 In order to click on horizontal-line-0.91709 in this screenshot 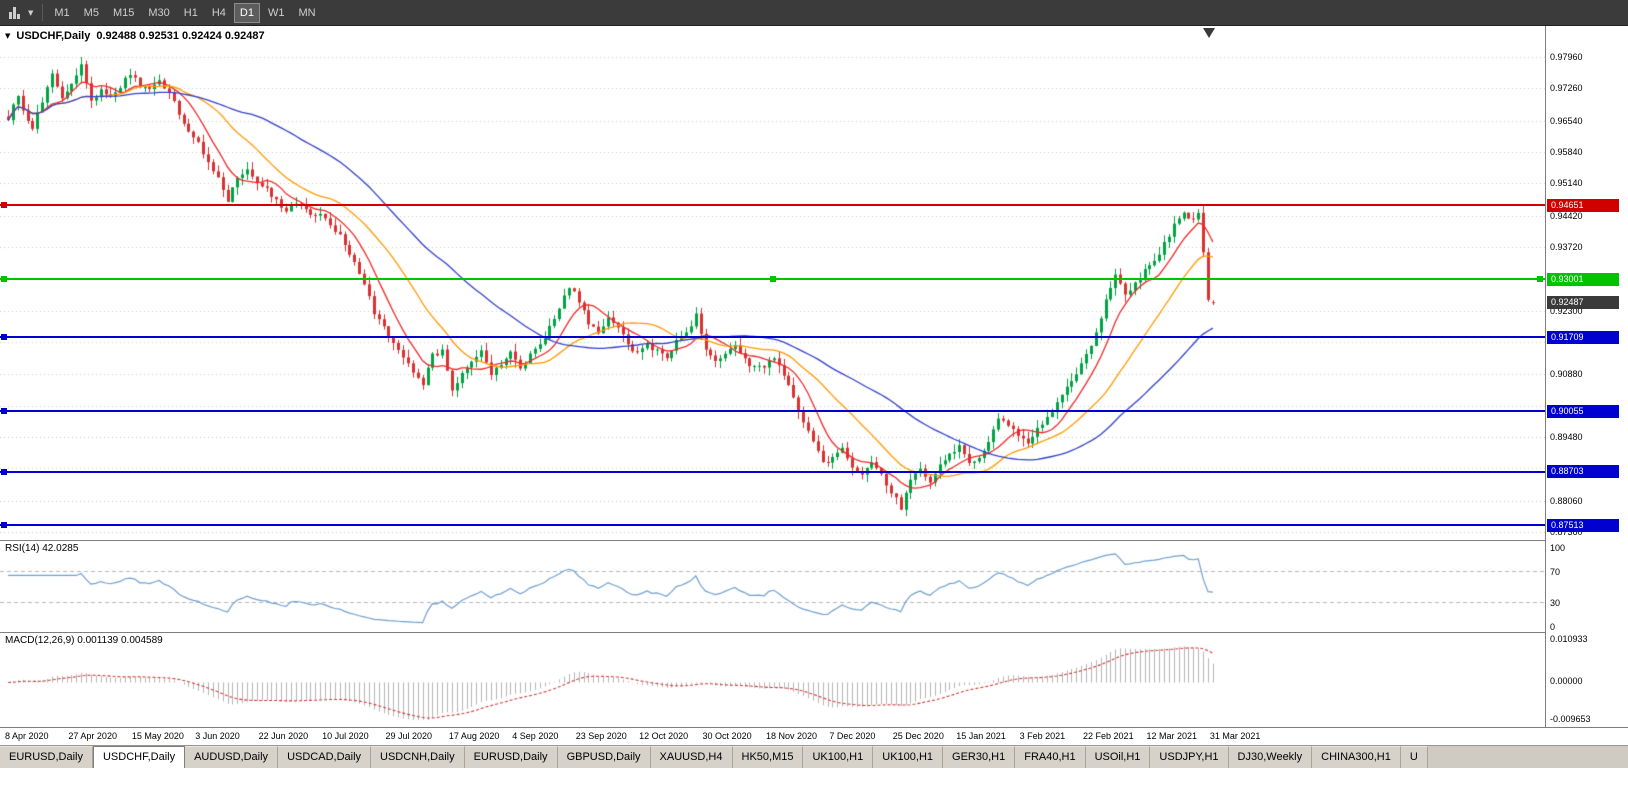, I will do `click(772, 337)`.